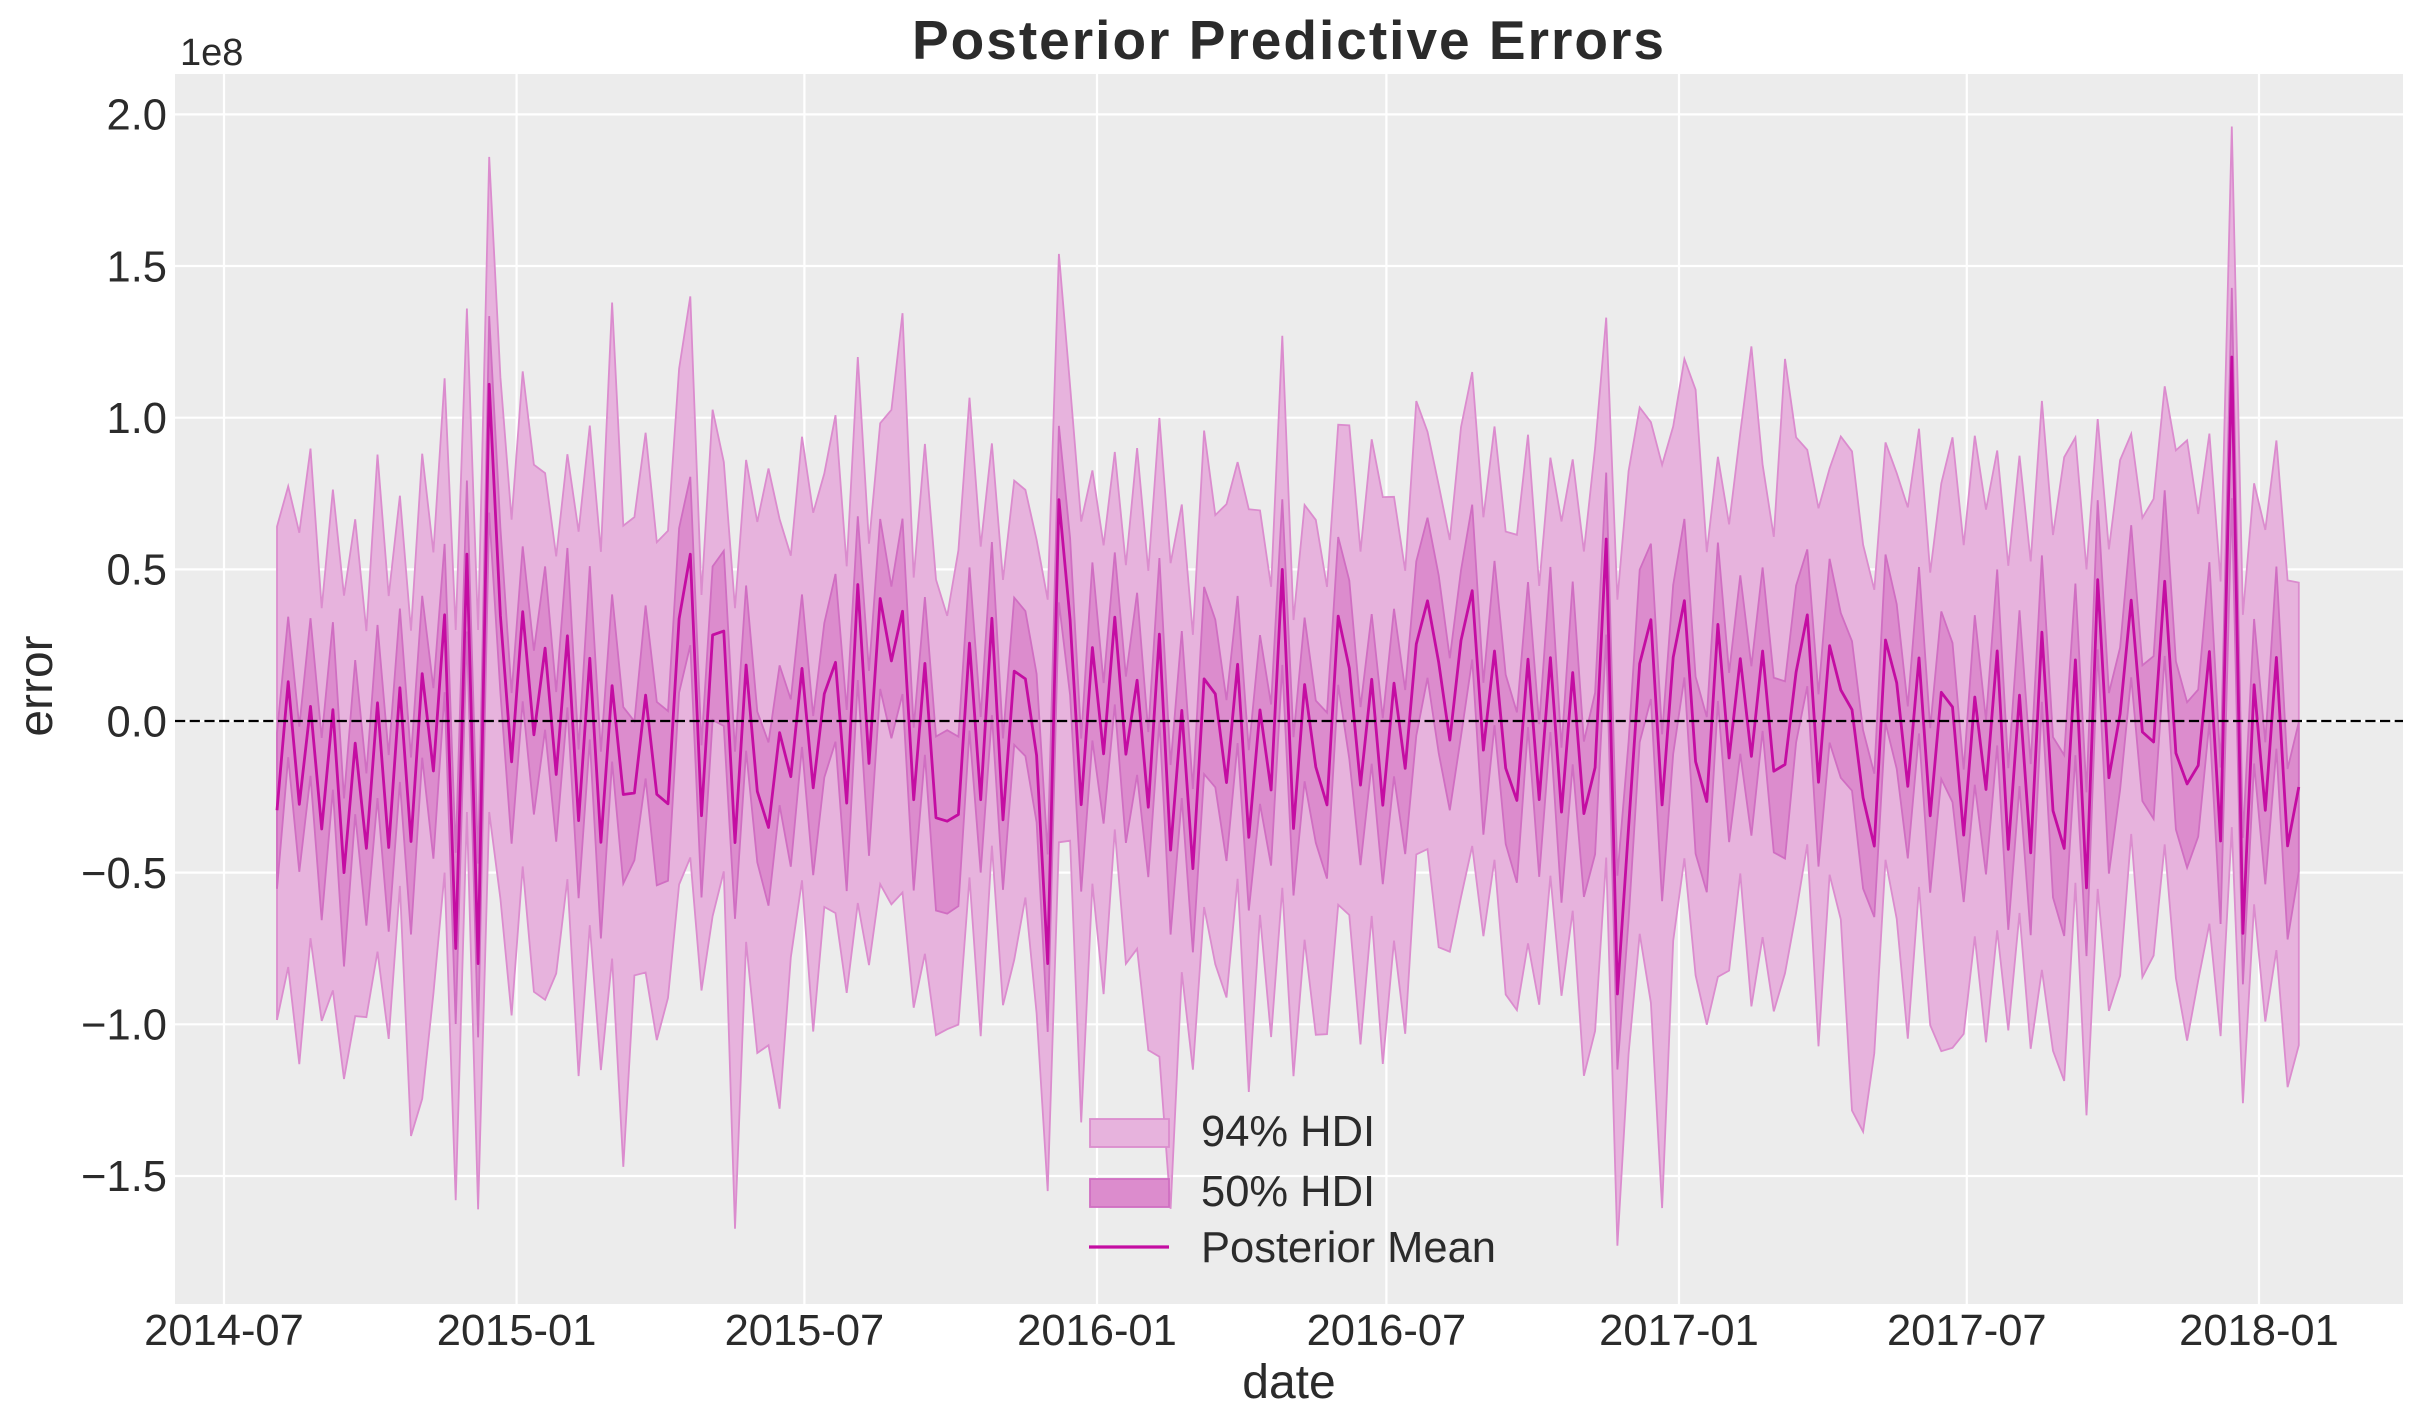 The width and height of the screenshot is (2423, 1423). I want to click on svg-text: 50% HDI, so click(1288, 1192).